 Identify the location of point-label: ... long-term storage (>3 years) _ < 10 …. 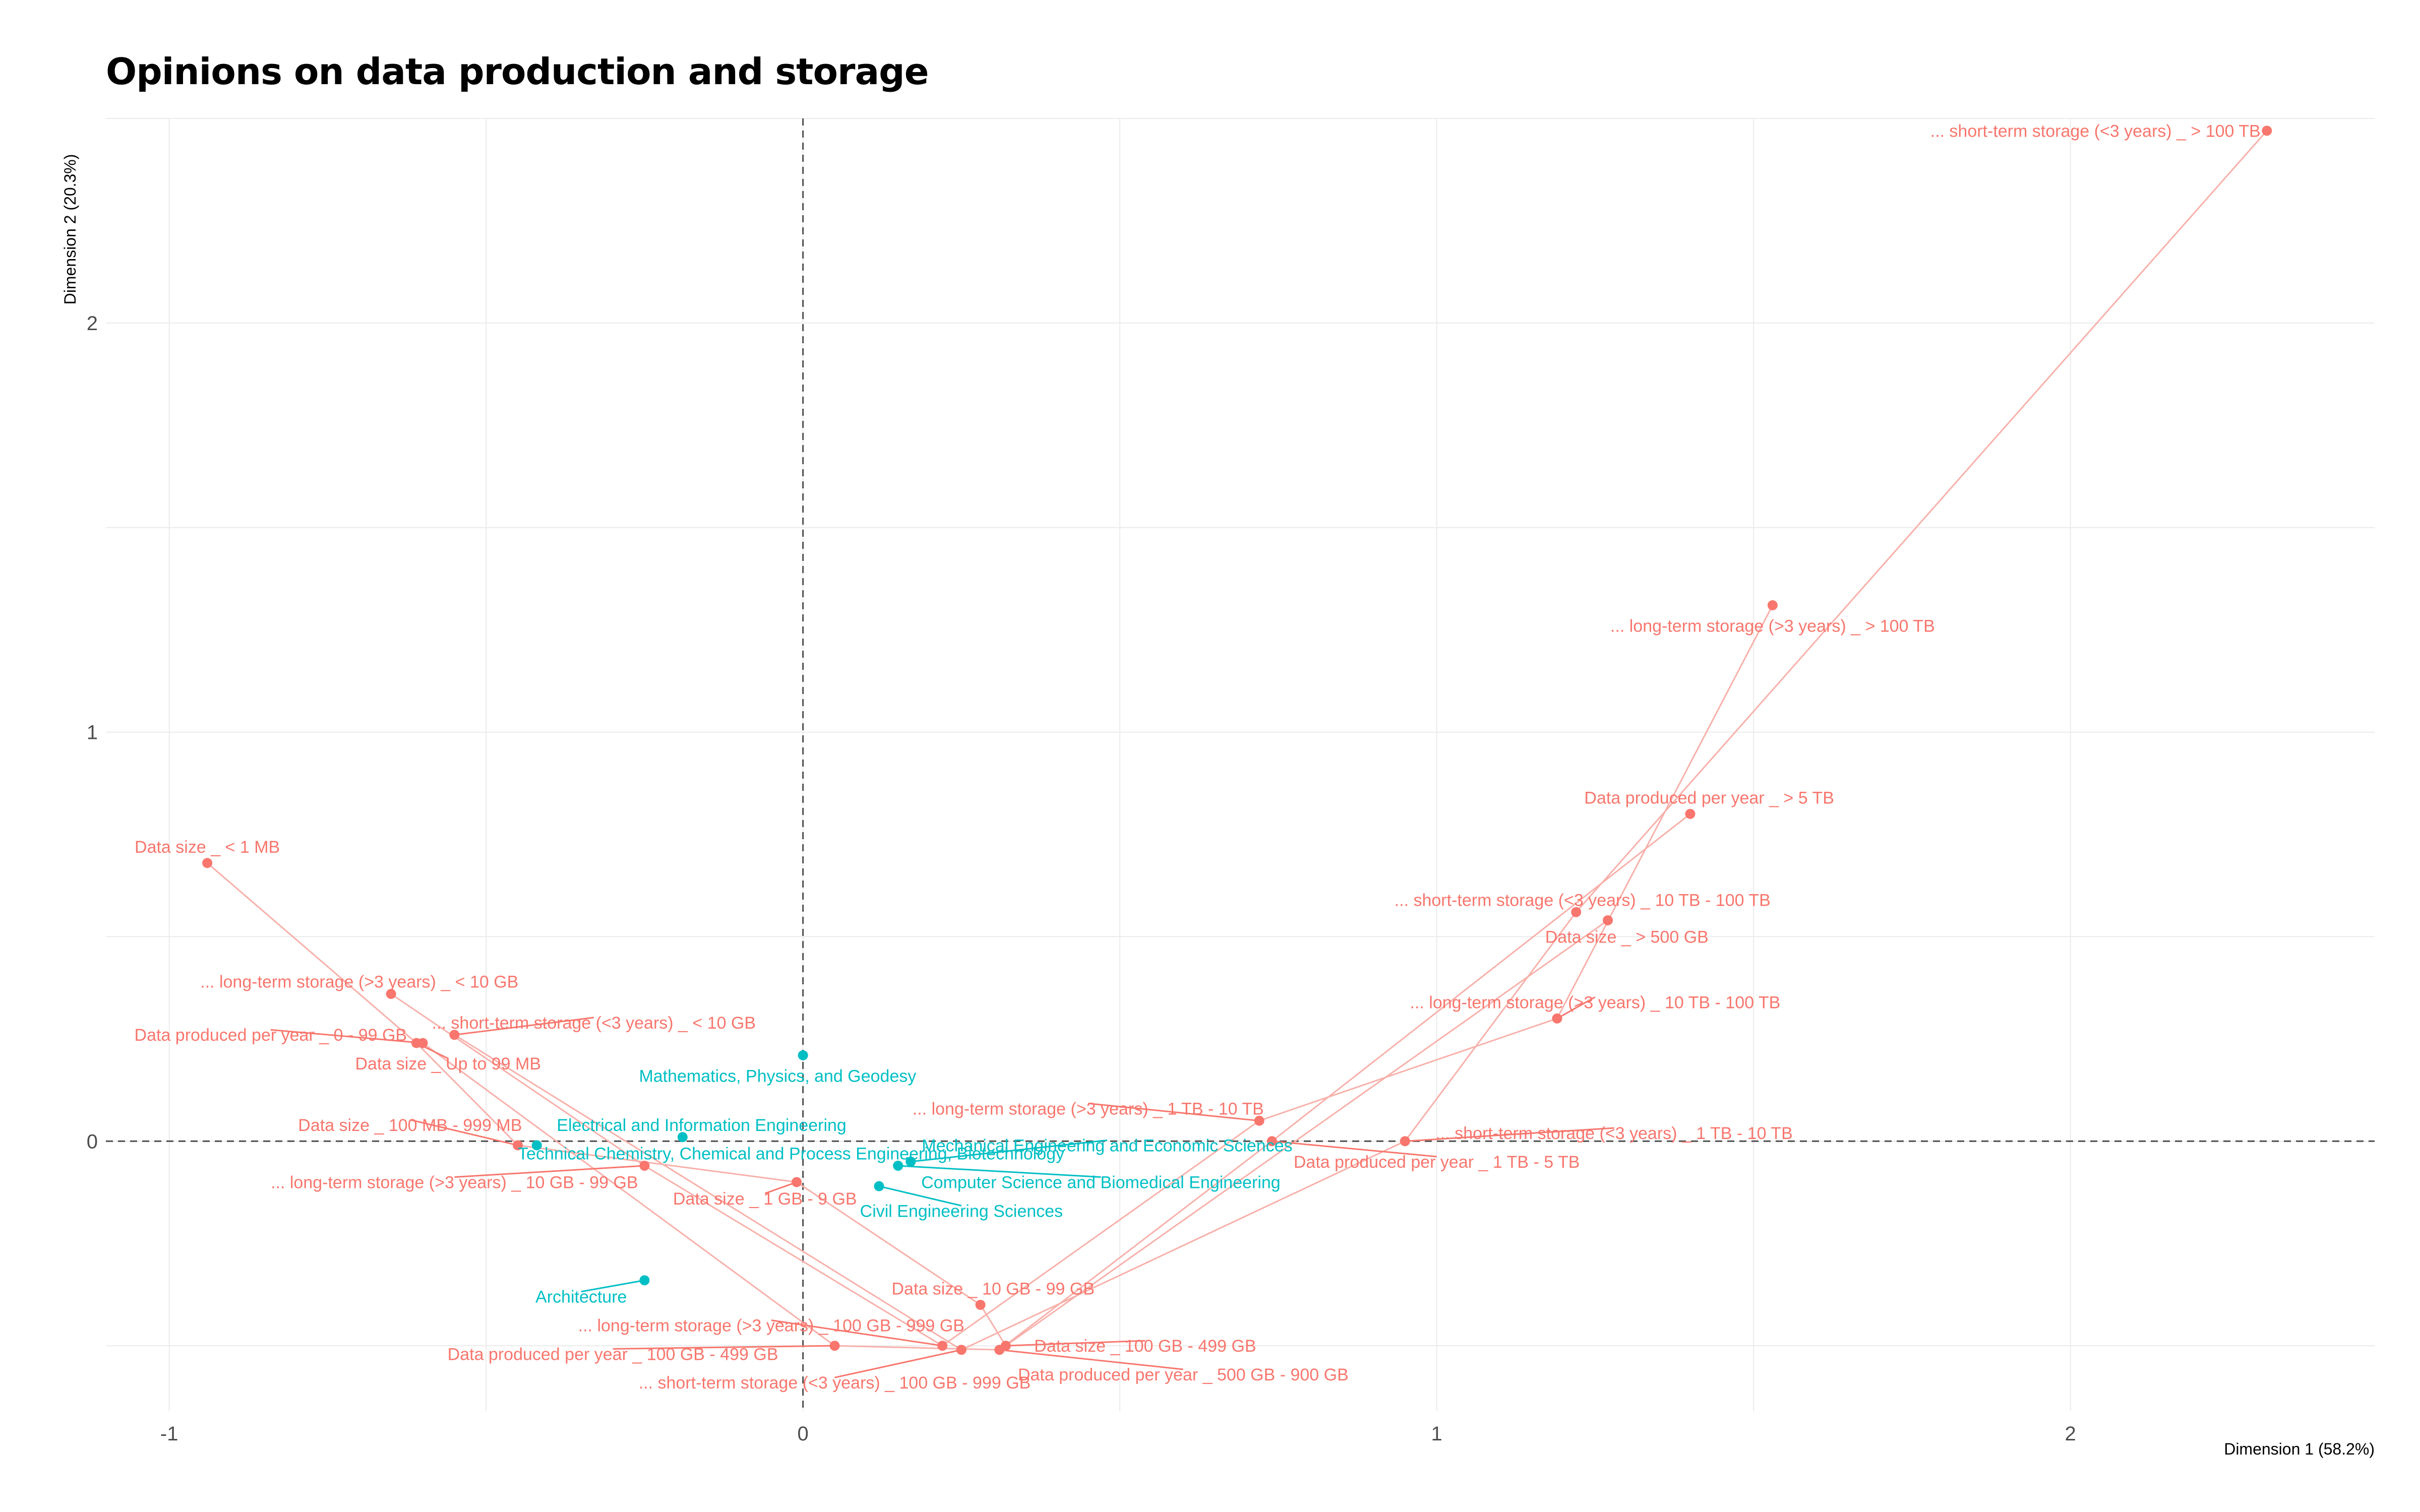
(359, 982).